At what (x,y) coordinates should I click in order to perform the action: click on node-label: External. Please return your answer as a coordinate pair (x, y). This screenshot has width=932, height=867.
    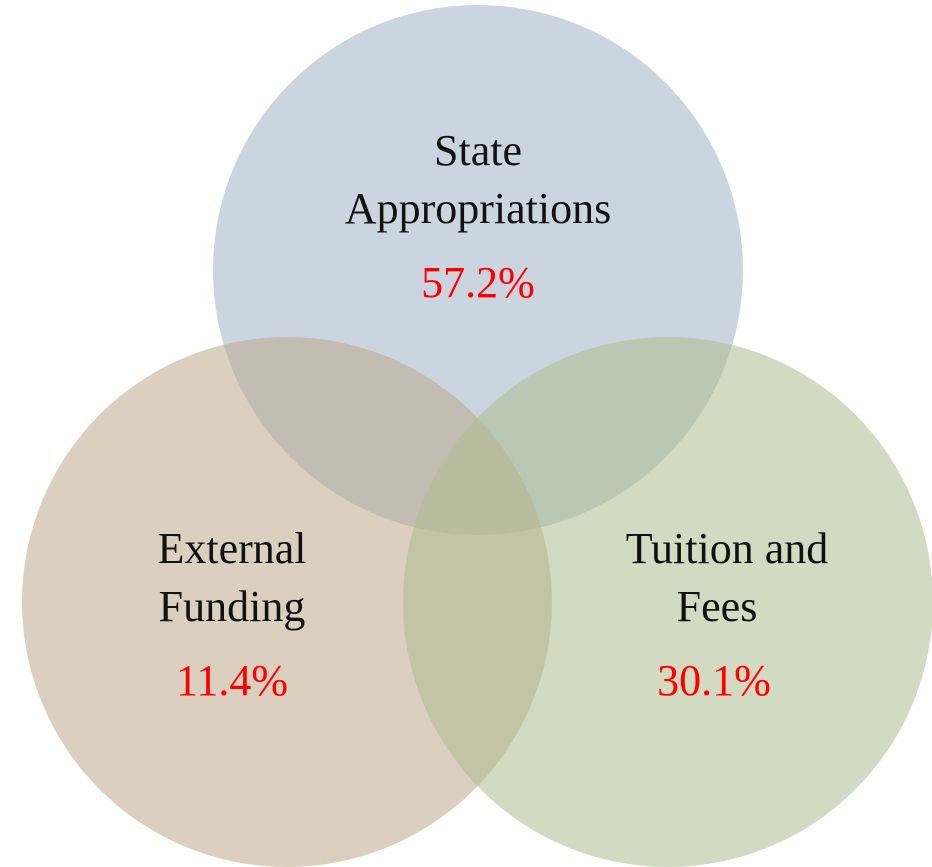
    Looking at the image, I should click on (231, 548).